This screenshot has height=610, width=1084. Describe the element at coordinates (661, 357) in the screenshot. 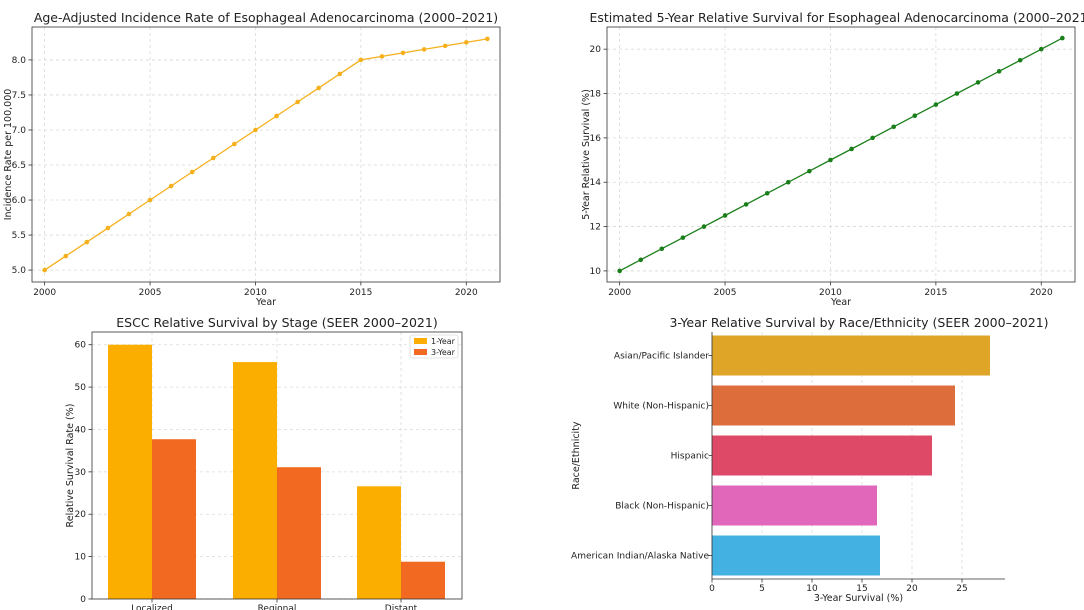

I see `y-tick-label: Asian/Pacific Islander` at that location.